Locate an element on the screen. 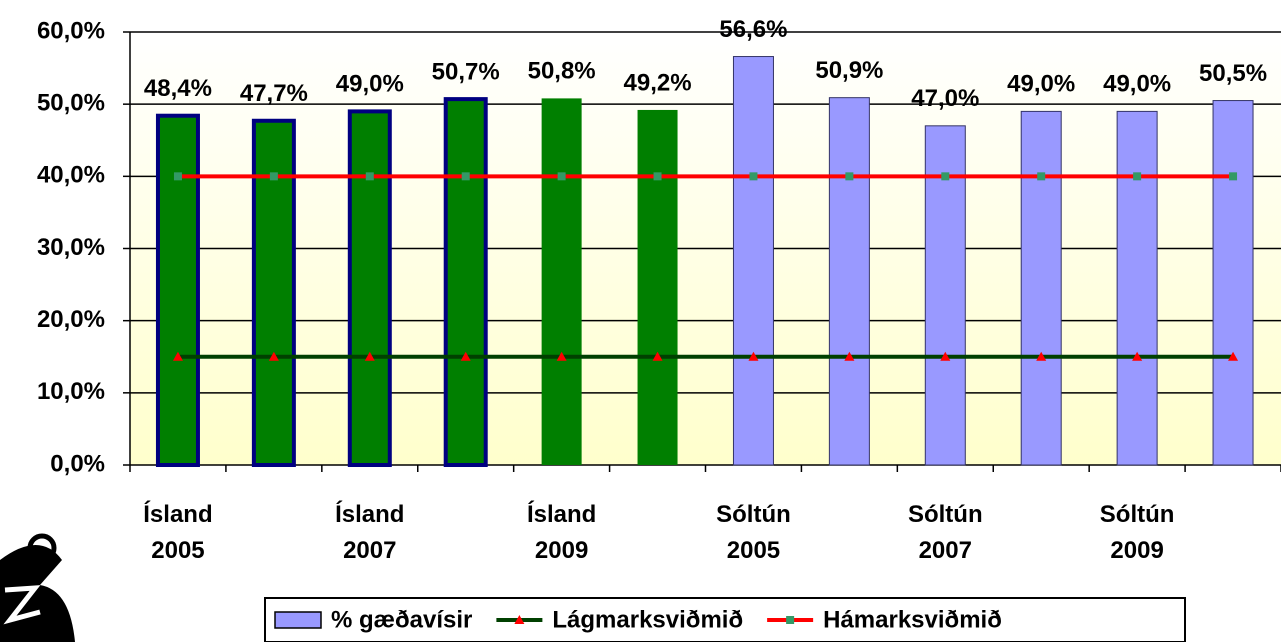  data-label: 56,6% is located at coordinates (753, 29).